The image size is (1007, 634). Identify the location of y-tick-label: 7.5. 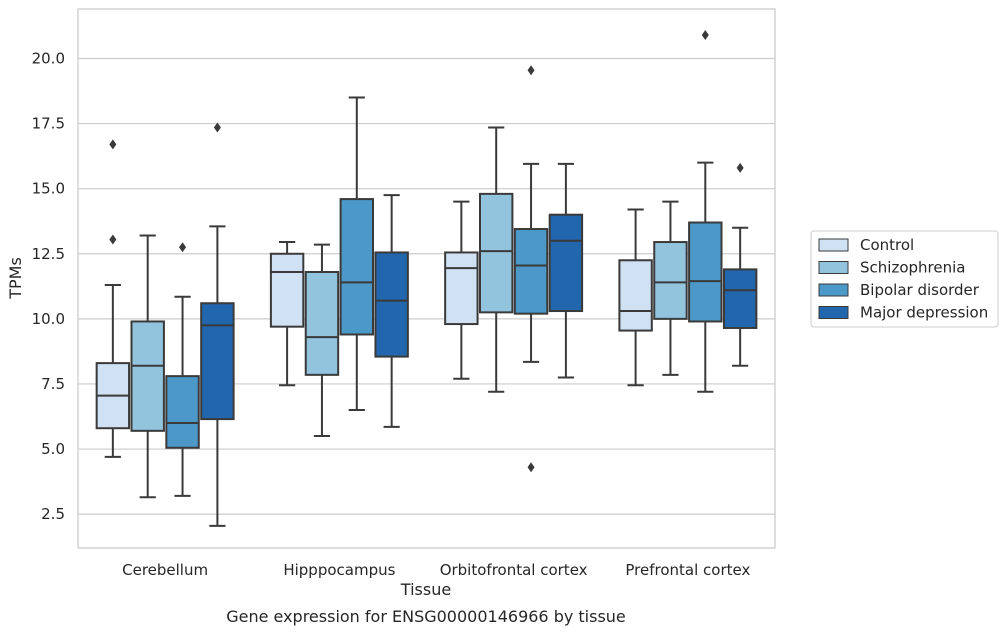
(53, 384).